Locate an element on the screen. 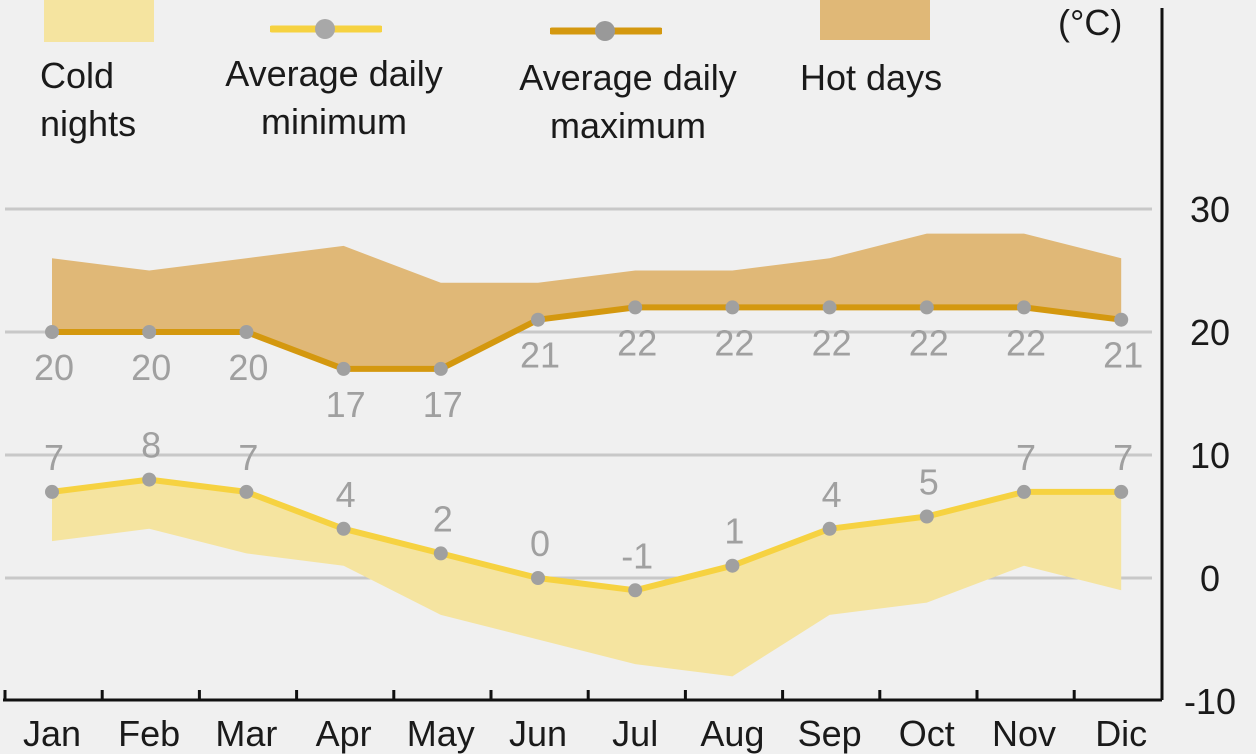  x-tick-label: Oct is located at coordinates (927, 733).